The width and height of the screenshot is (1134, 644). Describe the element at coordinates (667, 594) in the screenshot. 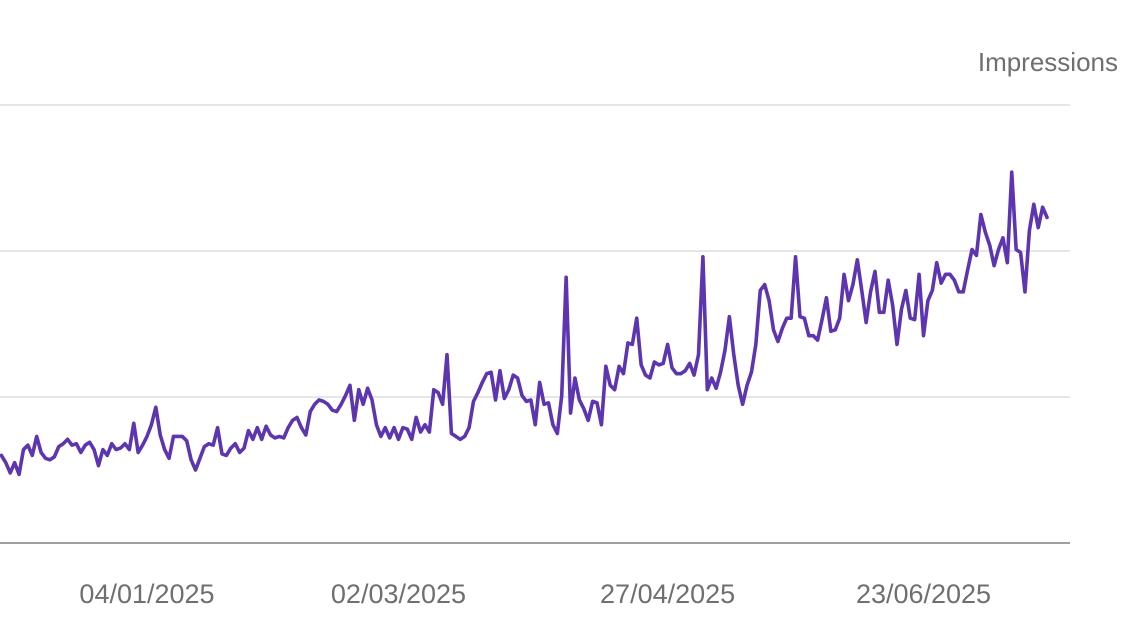

I see `x-tick-label: 27/04/2025` at that location.